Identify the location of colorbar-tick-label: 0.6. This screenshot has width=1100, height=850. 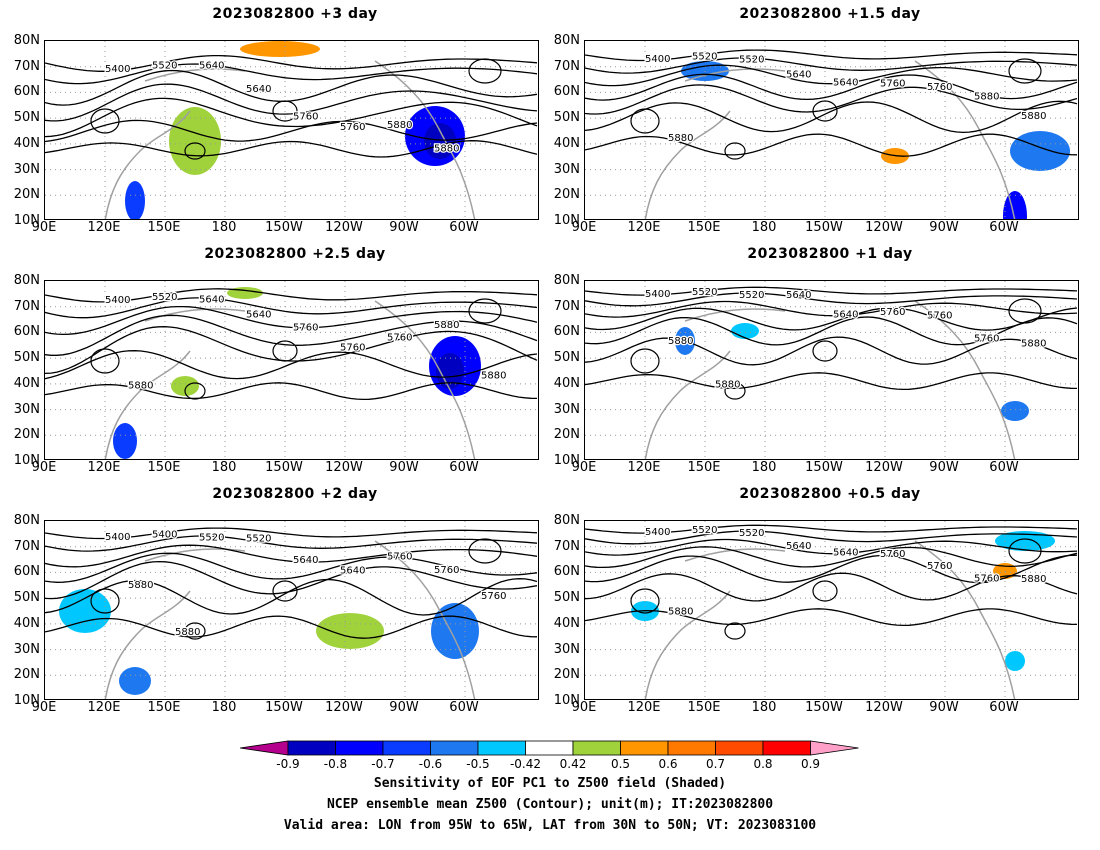
(668, 764).